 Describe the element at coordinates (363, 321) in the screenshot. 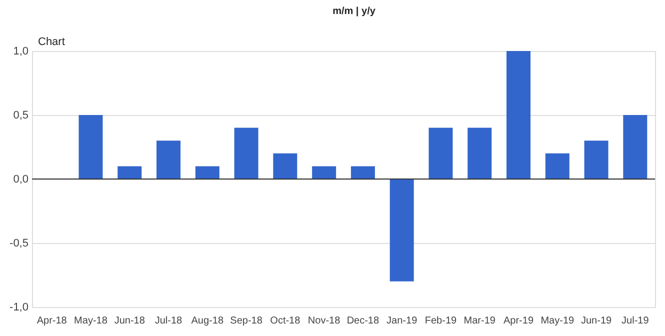

I see `x-tick-label: Dec-18` at that location.